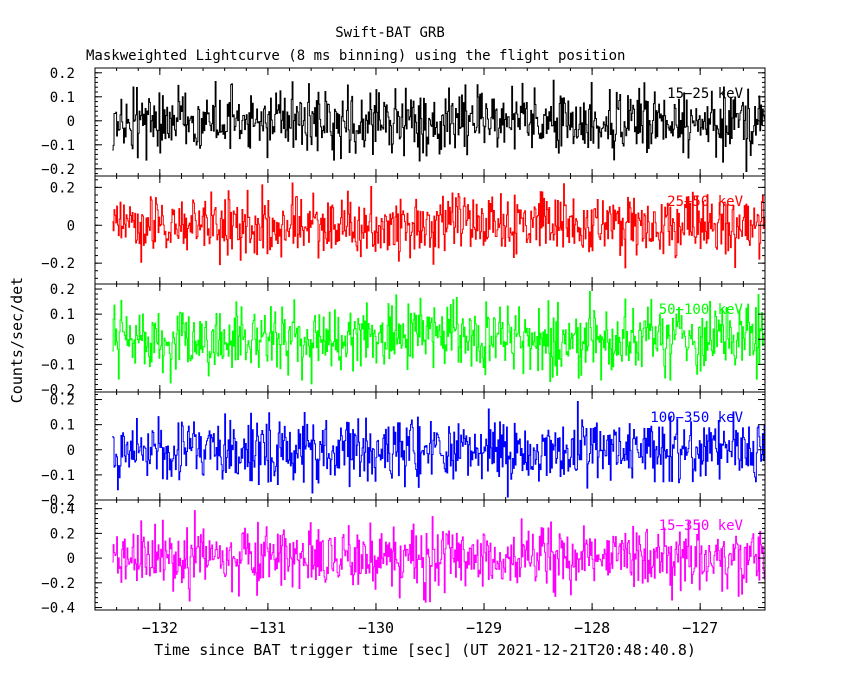  I want to click on x-tick-label: −130, so click(376, 628).